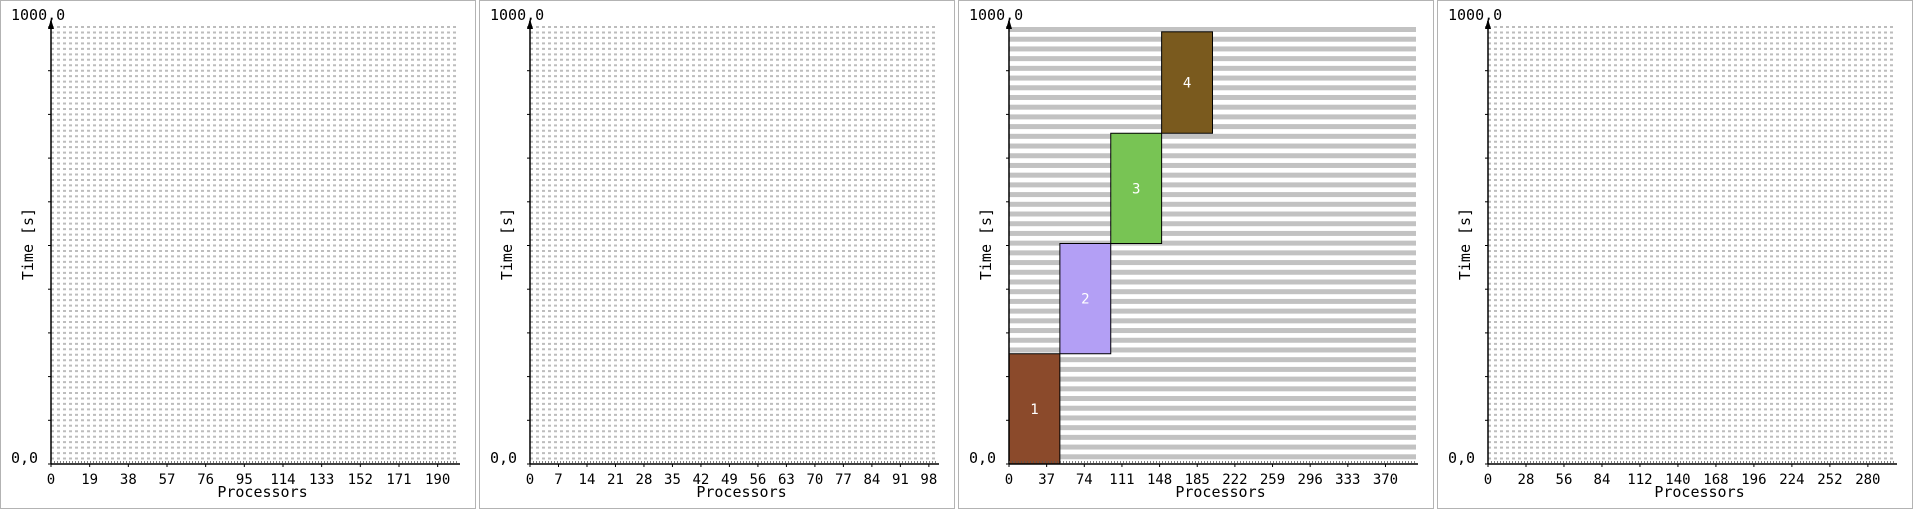 This screenshot has height=512, width=1916. What do you see at coordinates (729, 480) in the screenshot?
I see `x-tick-label: 49` at bounding box center [729, 480].